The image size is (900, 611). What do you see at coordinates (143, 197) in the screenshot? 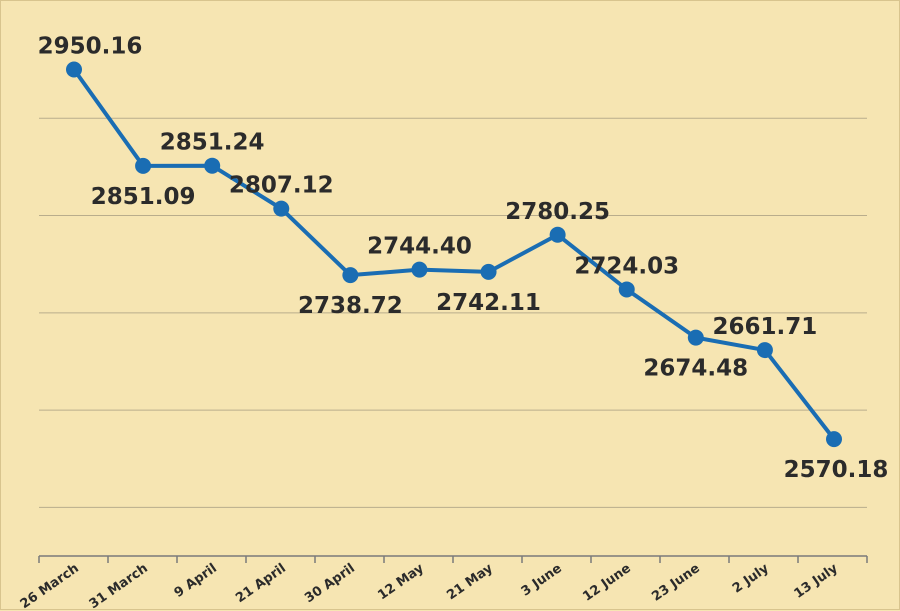
I see `data-label: 2851.09` at bounding box center [143, 197].